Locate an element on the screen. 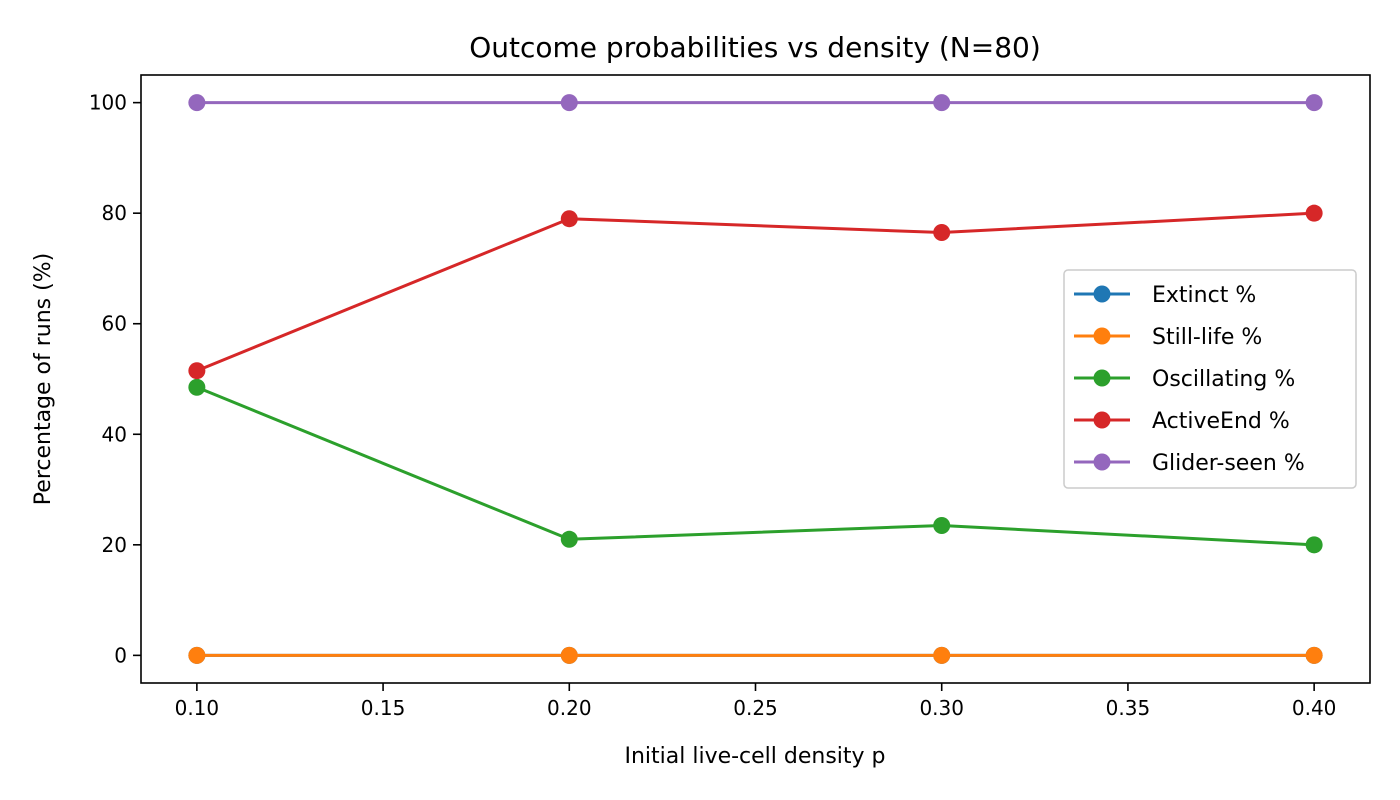  legend-entry: Extinct % is located at coordinates (1165, 295).